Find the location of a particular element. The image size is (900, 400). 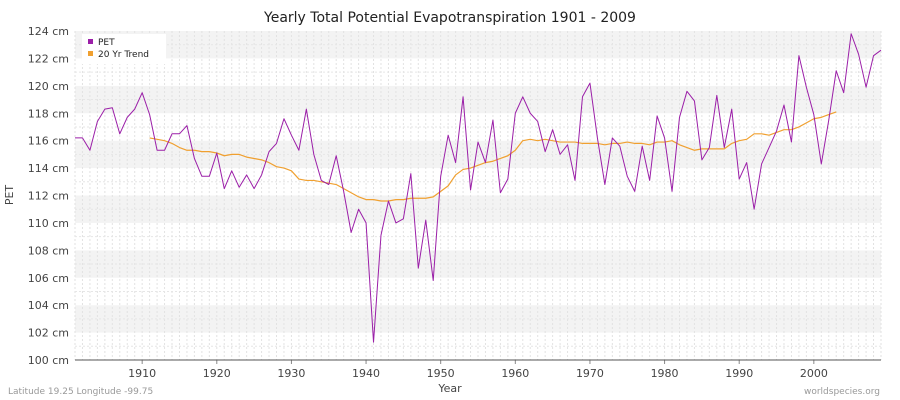

legend-box is located at coordinates (124, 49).